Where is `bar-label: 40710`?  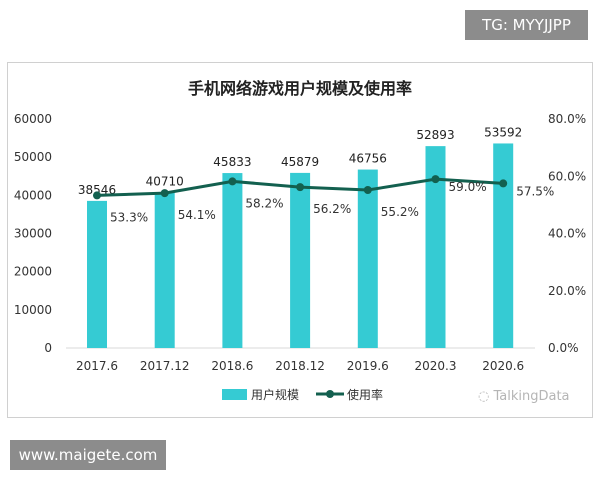
bar-label: 40710 is located at coordinates (165, 182).